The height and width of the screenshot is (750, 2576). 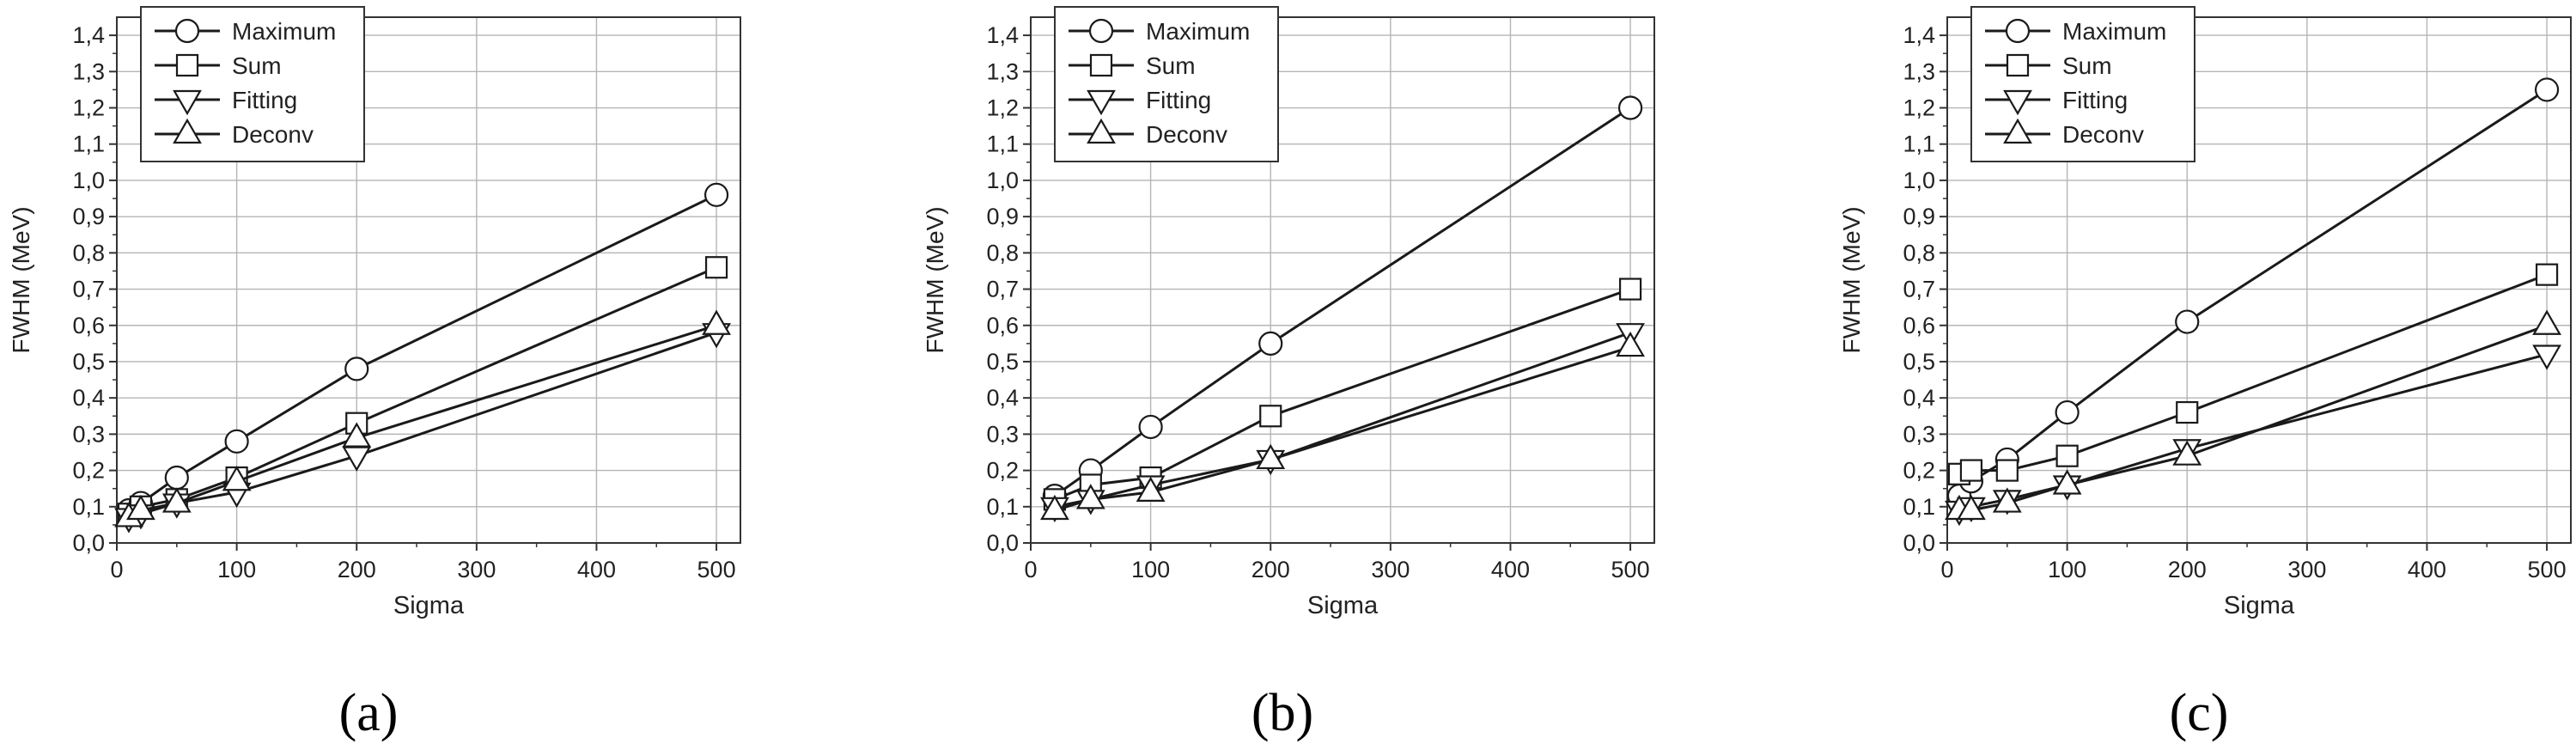 What do you see at coordinates (1282, 713) in the screenshot?
I see `panel-caption: (b)` at bounding box center [1282, 713].